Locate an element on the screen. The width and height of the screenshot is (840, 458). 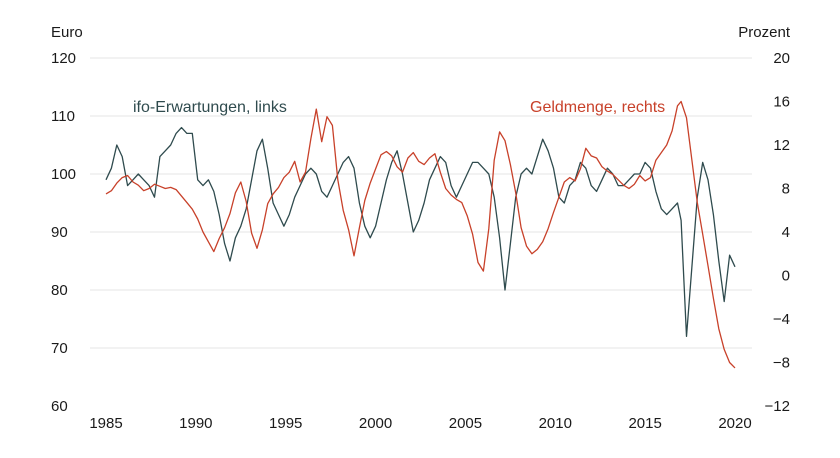
right-tick-label: 12 is located at coordinates (781, 145).